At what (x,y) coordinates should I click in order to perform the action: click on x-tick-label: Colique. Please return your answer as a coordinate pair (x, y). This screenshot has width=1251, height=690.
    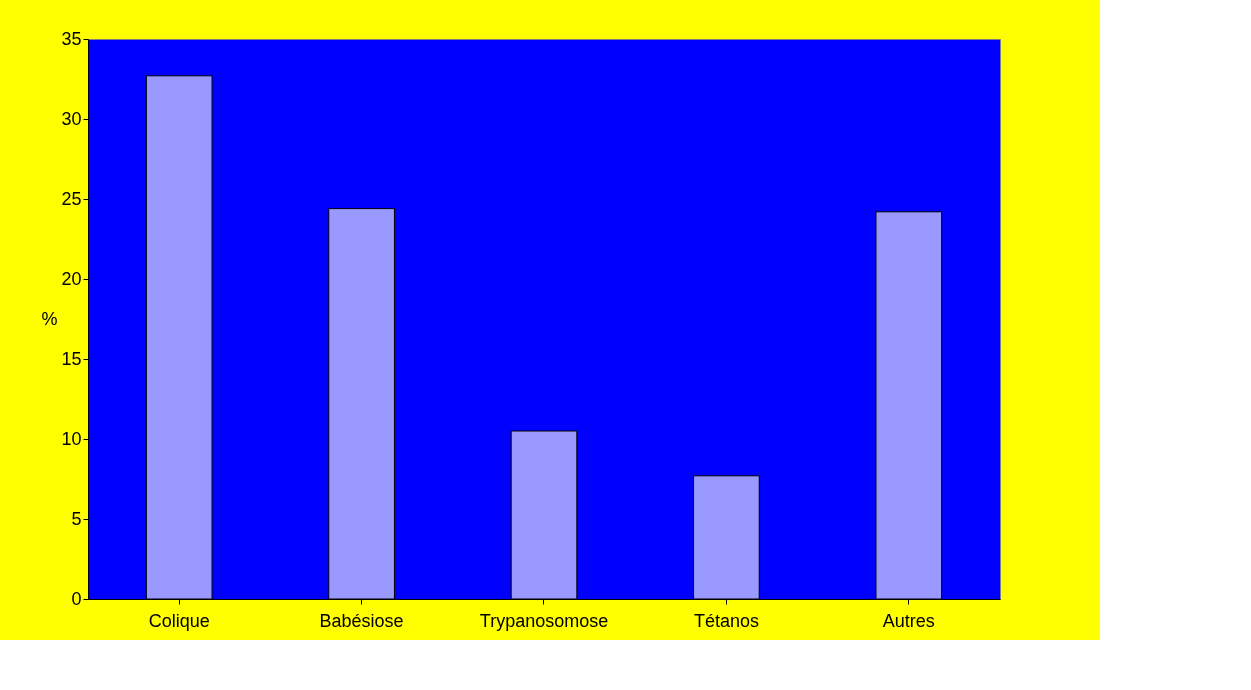
    Looking at the image, I should click on (179, 620).